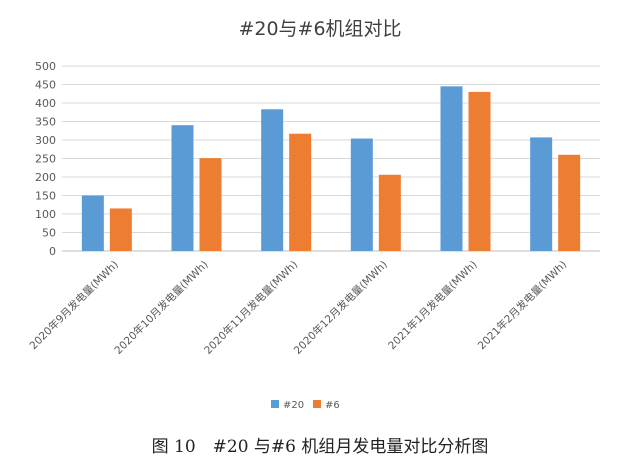 The width and height of the screenshot is (640, 466). Describe the element at coordinates (45, 85) in the screenshot. I see `y-tick-label: 450` at that location.